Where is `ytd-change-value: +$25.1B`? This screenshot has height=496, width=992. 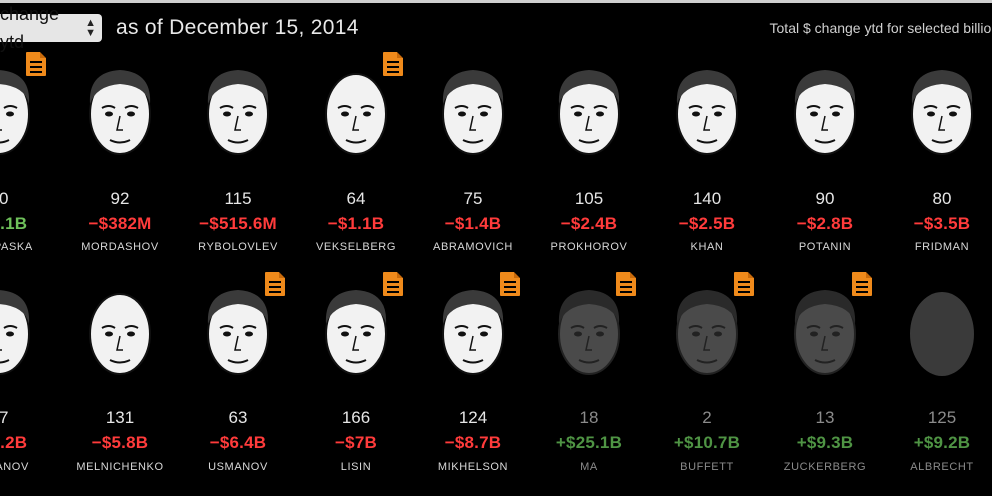
ytd-change-value: +$25.1B is located at coordinates (589, 442).